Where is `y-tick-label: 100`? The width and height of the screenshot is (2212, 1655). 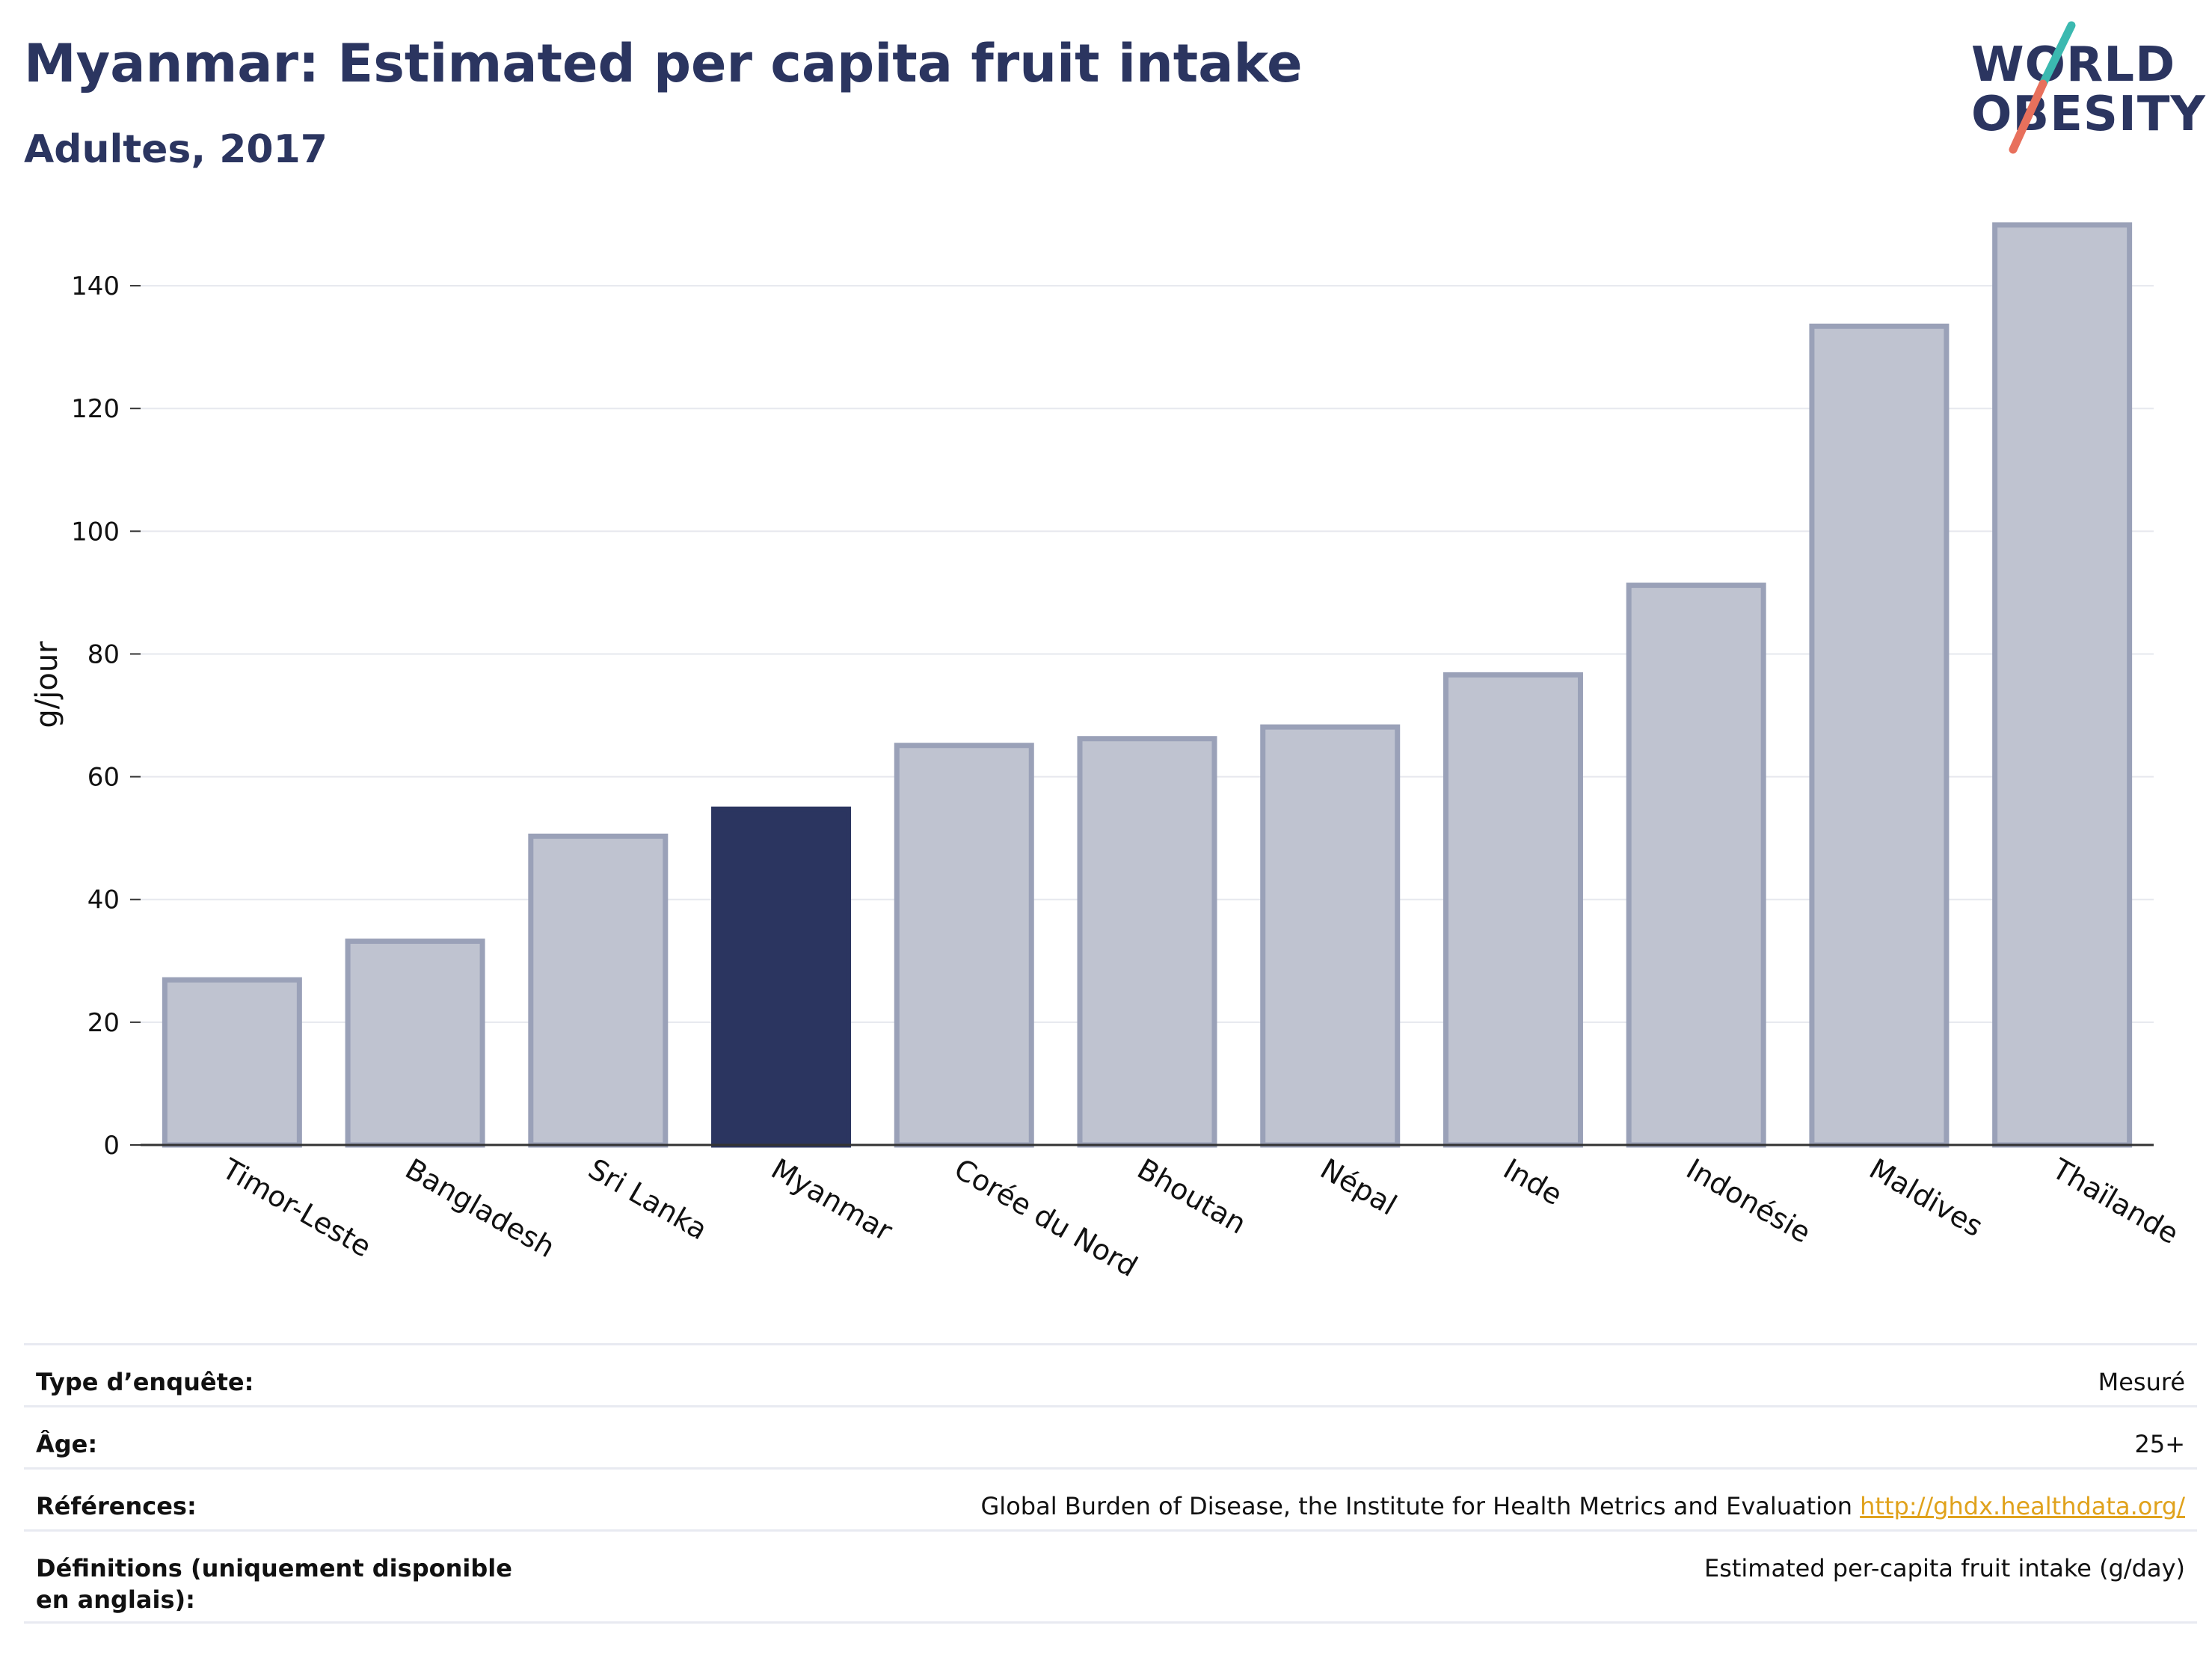 y-tick-label: 100 is located at coordinates (95, 532).